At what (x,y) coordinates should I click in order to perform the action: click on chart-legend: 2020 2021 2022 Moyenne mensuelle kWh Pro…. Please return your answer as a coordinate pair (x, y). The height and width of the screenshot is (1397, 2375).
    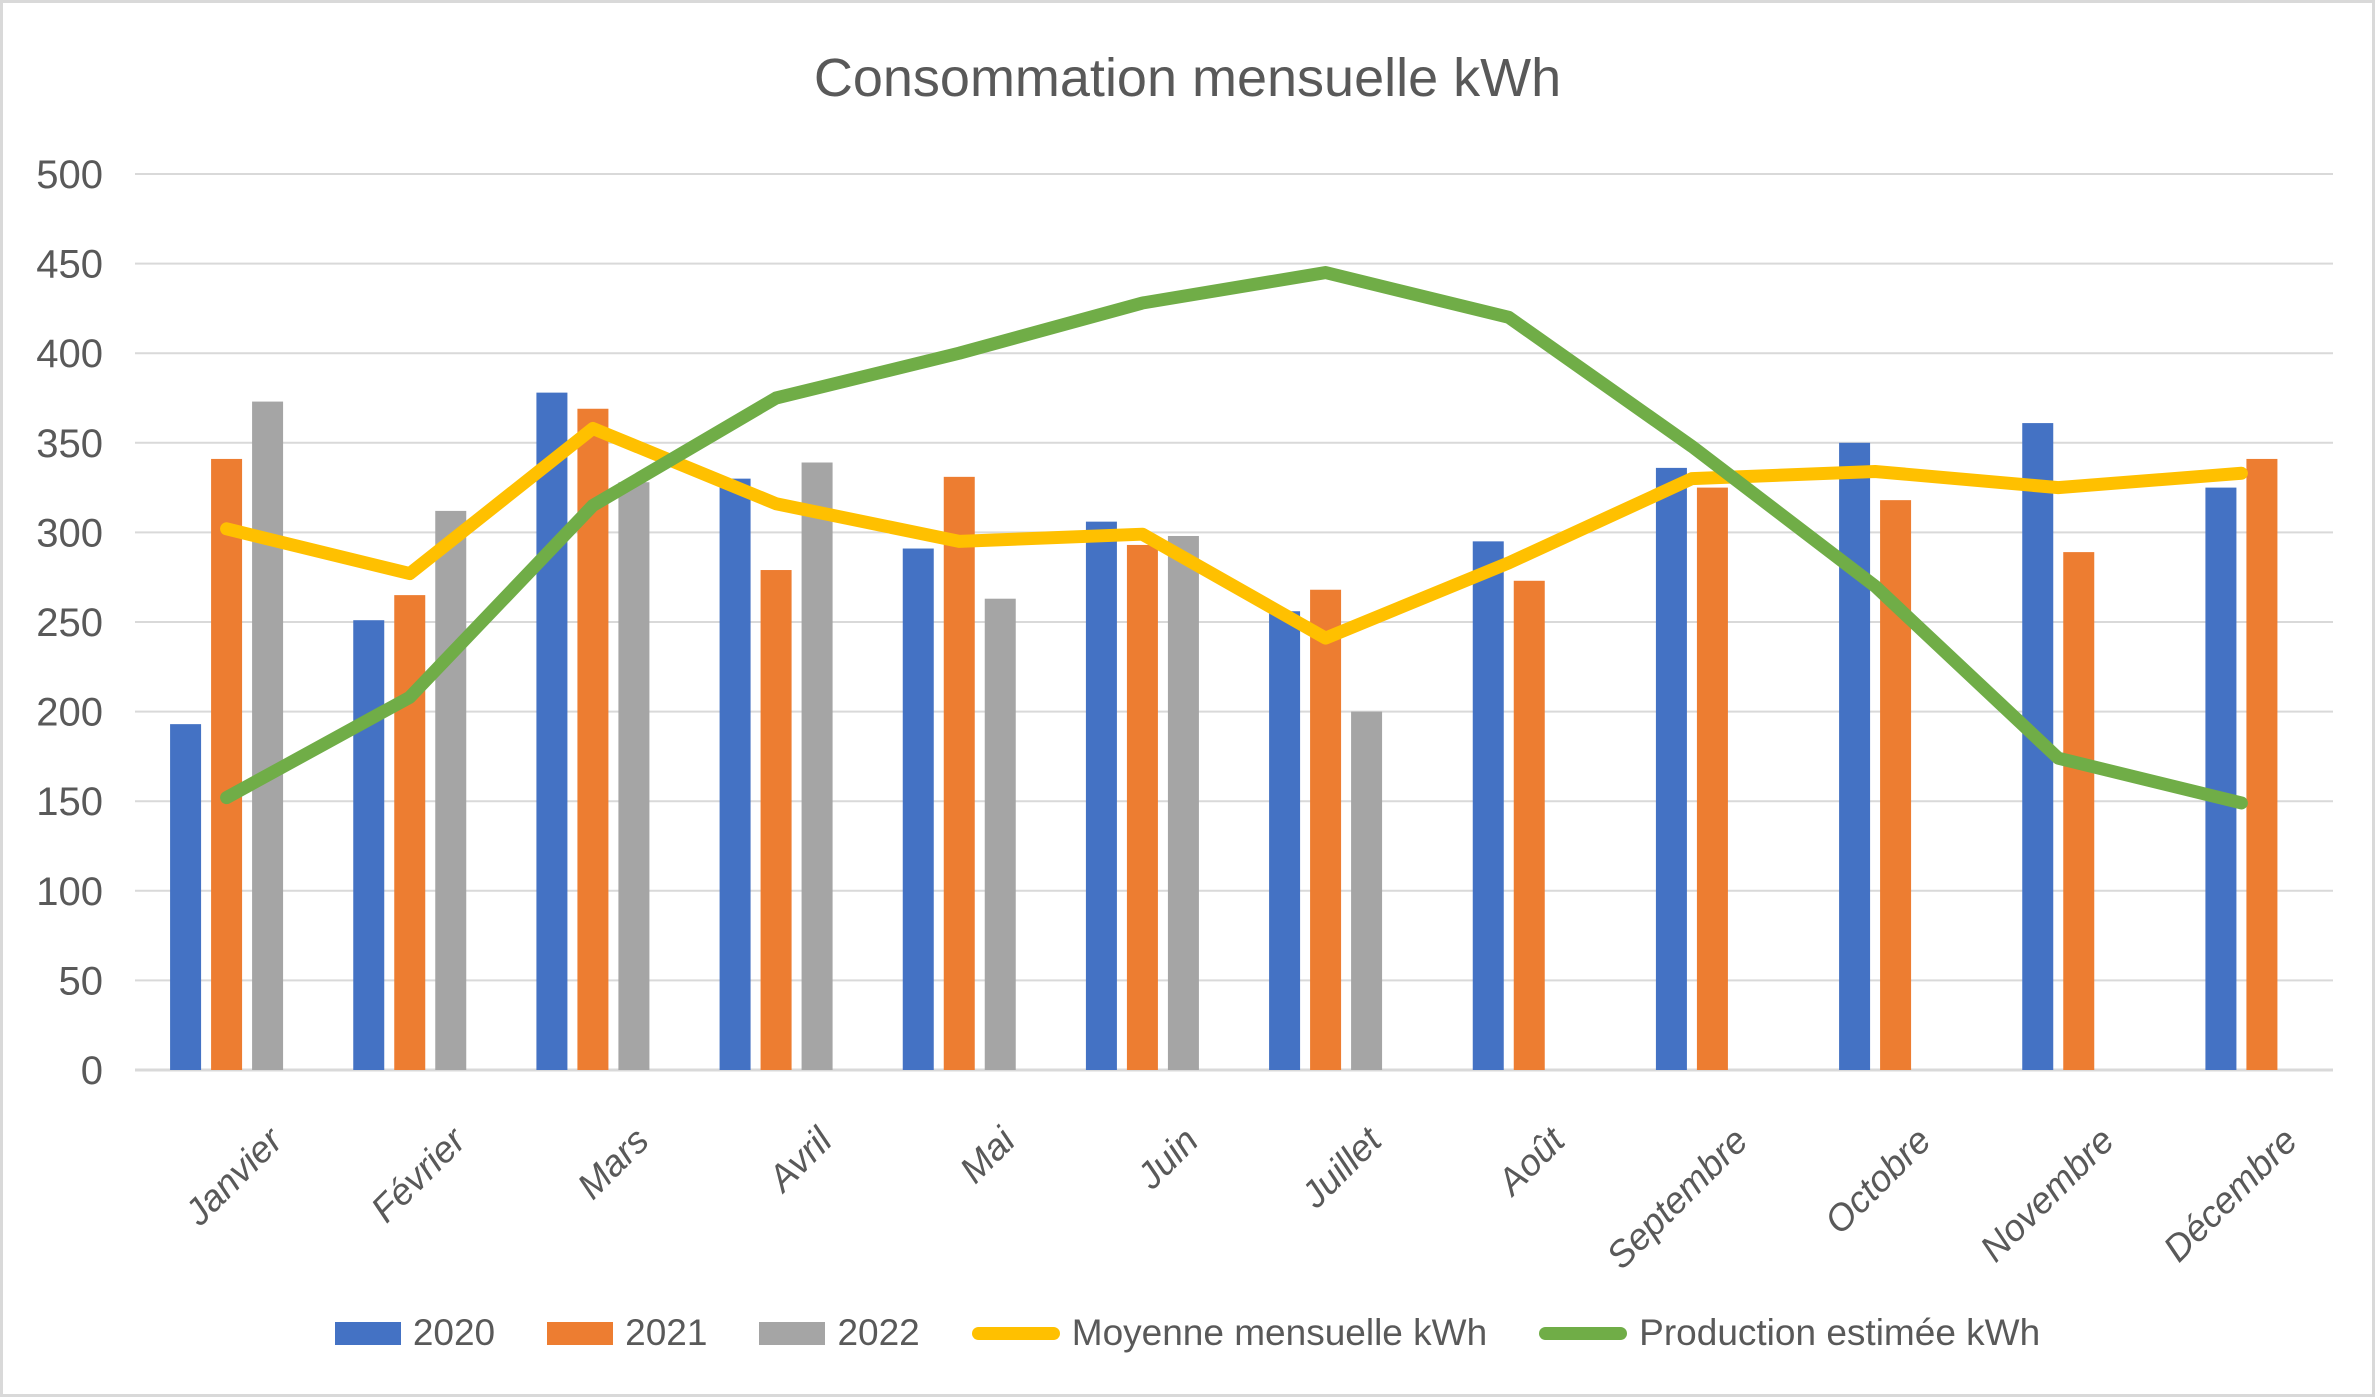
    Looking at the image, I should click on (1187, 1333).